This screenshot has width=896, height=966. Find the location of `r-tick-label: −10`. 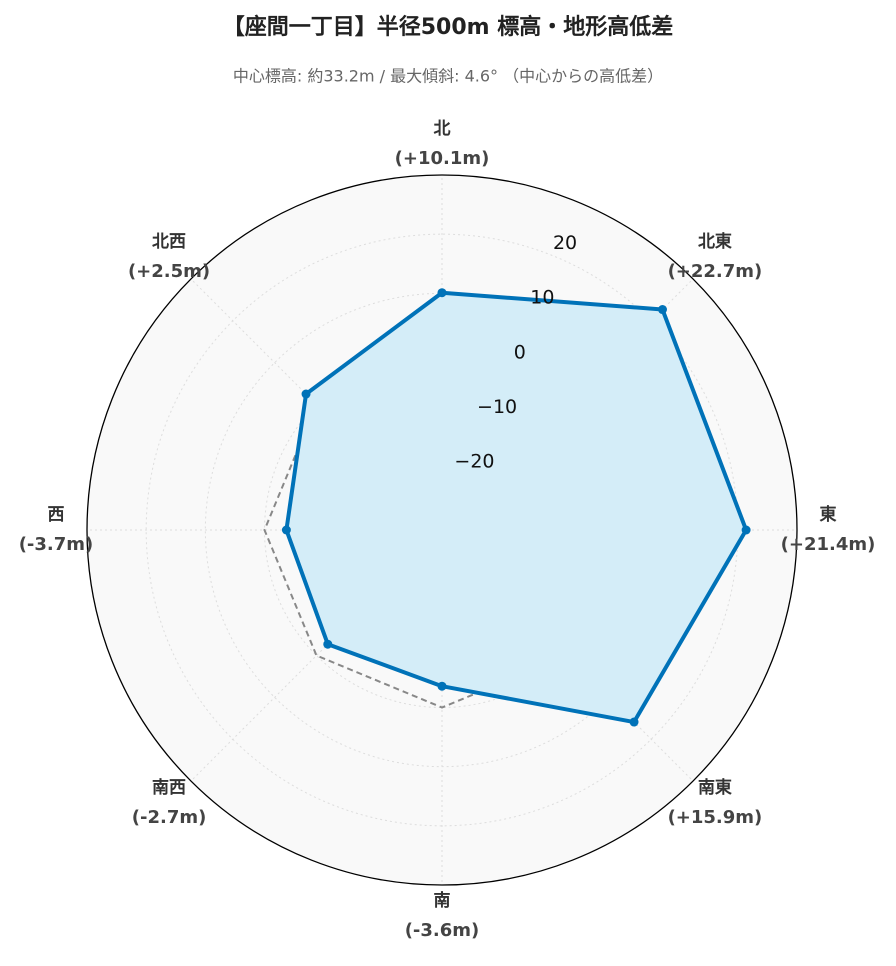

r-tick-label: −10 is located at coordinates (497, 407).